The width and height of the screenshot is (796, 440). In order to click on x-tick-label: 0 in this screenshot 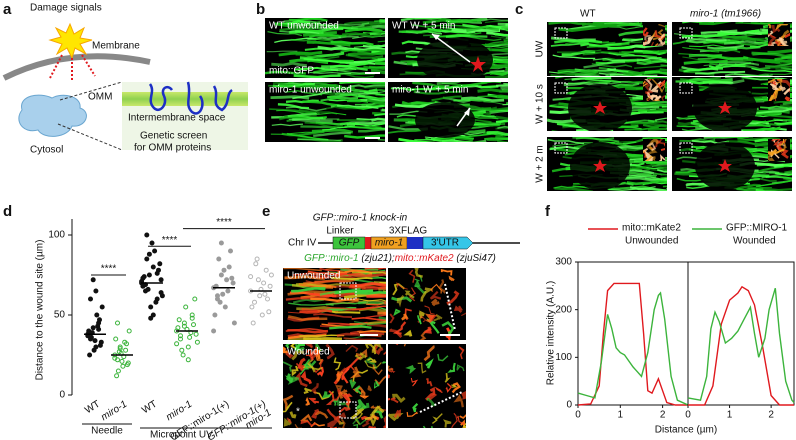, I will do `click(688, 415)`.